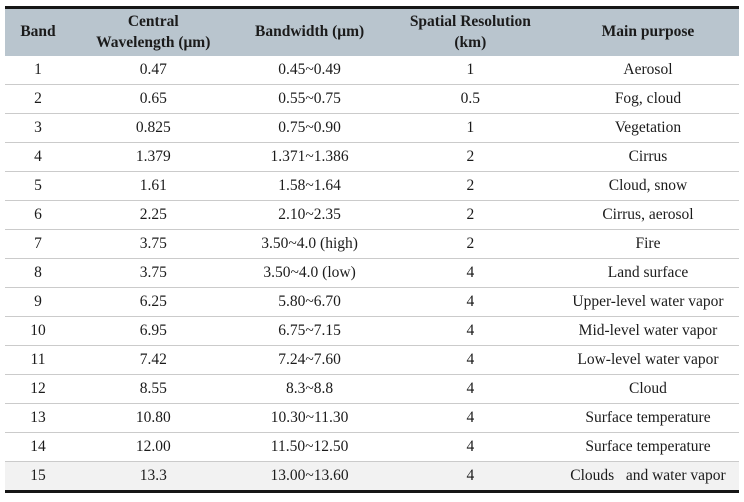 The width and height of the screenshot is (744, 502). I want to click on cell-main-purpose: Cirrus, so click(647, 157).